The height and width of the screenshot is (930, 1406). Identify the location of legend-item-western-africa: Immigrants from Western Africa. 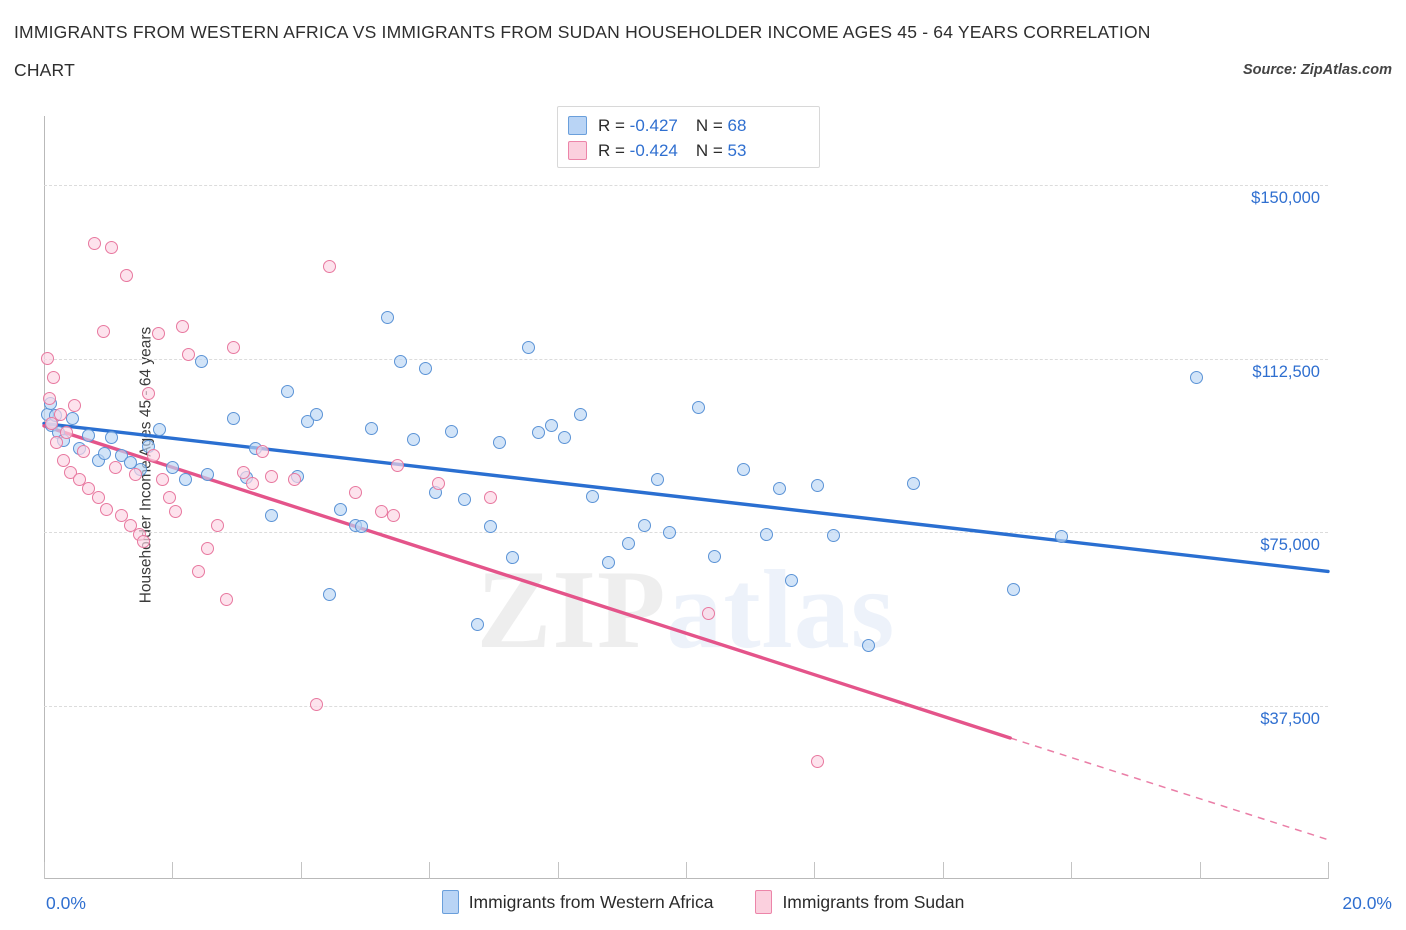
(577, 902).